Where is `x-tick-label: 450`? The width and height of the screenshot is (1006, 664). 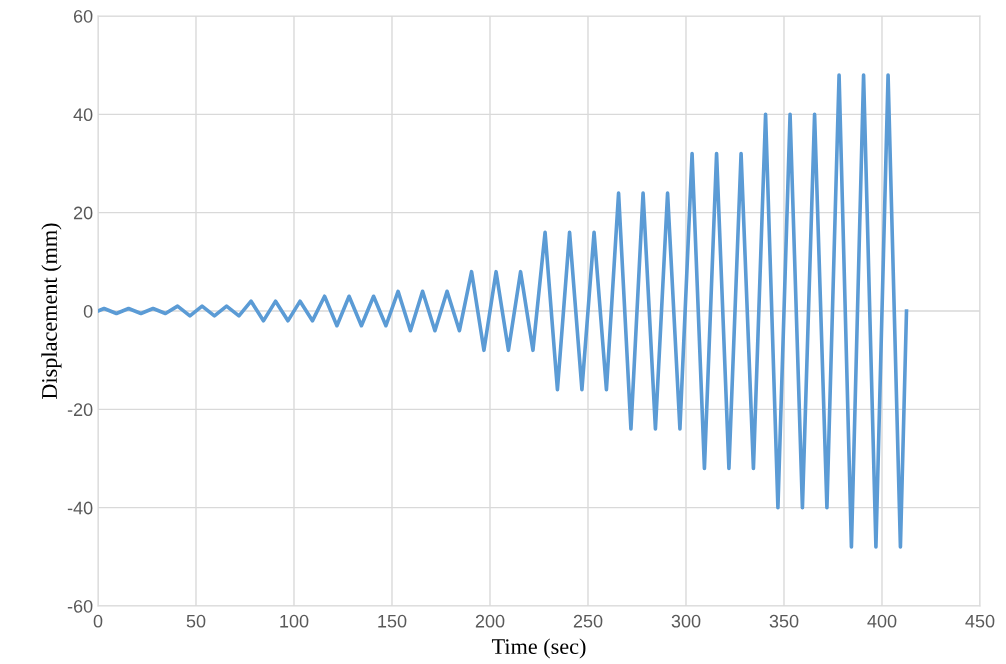
x-tick-label: 450 is located at coordinates (980, 621).